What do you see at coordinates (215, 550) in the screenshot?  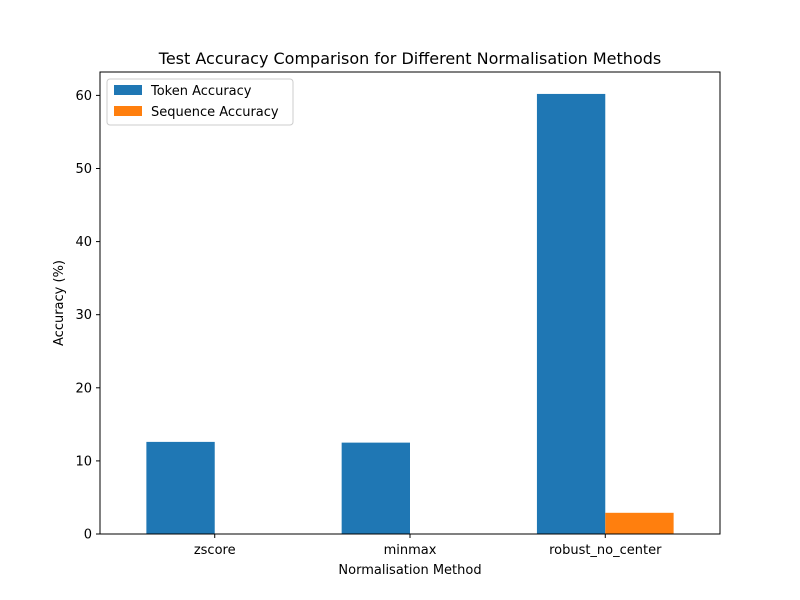 I see `x-tick-label: zscore` at bounding box center [215, 550].